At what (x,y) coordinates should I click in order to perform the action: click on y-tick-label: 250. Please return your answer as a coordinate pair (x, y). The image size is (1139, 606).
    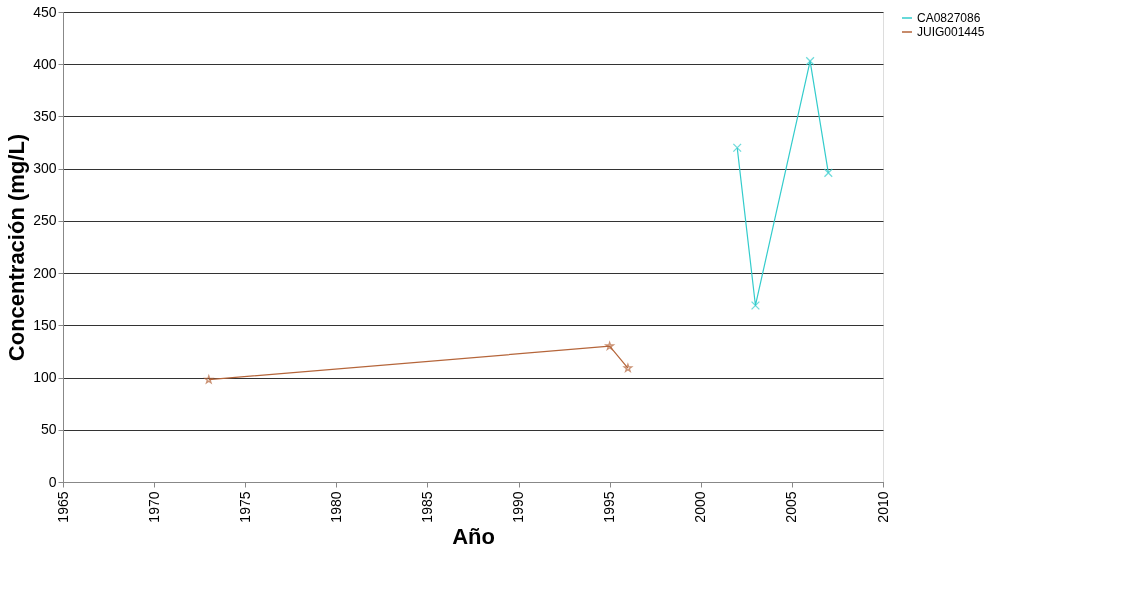
    Looking at the image, I should click on (45, 220).